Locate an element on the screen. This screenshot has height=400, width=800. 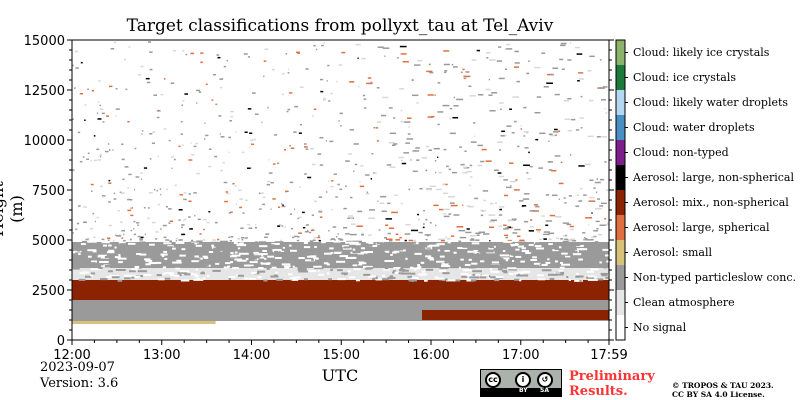
colorbar-frame is located at coordinates (620, 190).